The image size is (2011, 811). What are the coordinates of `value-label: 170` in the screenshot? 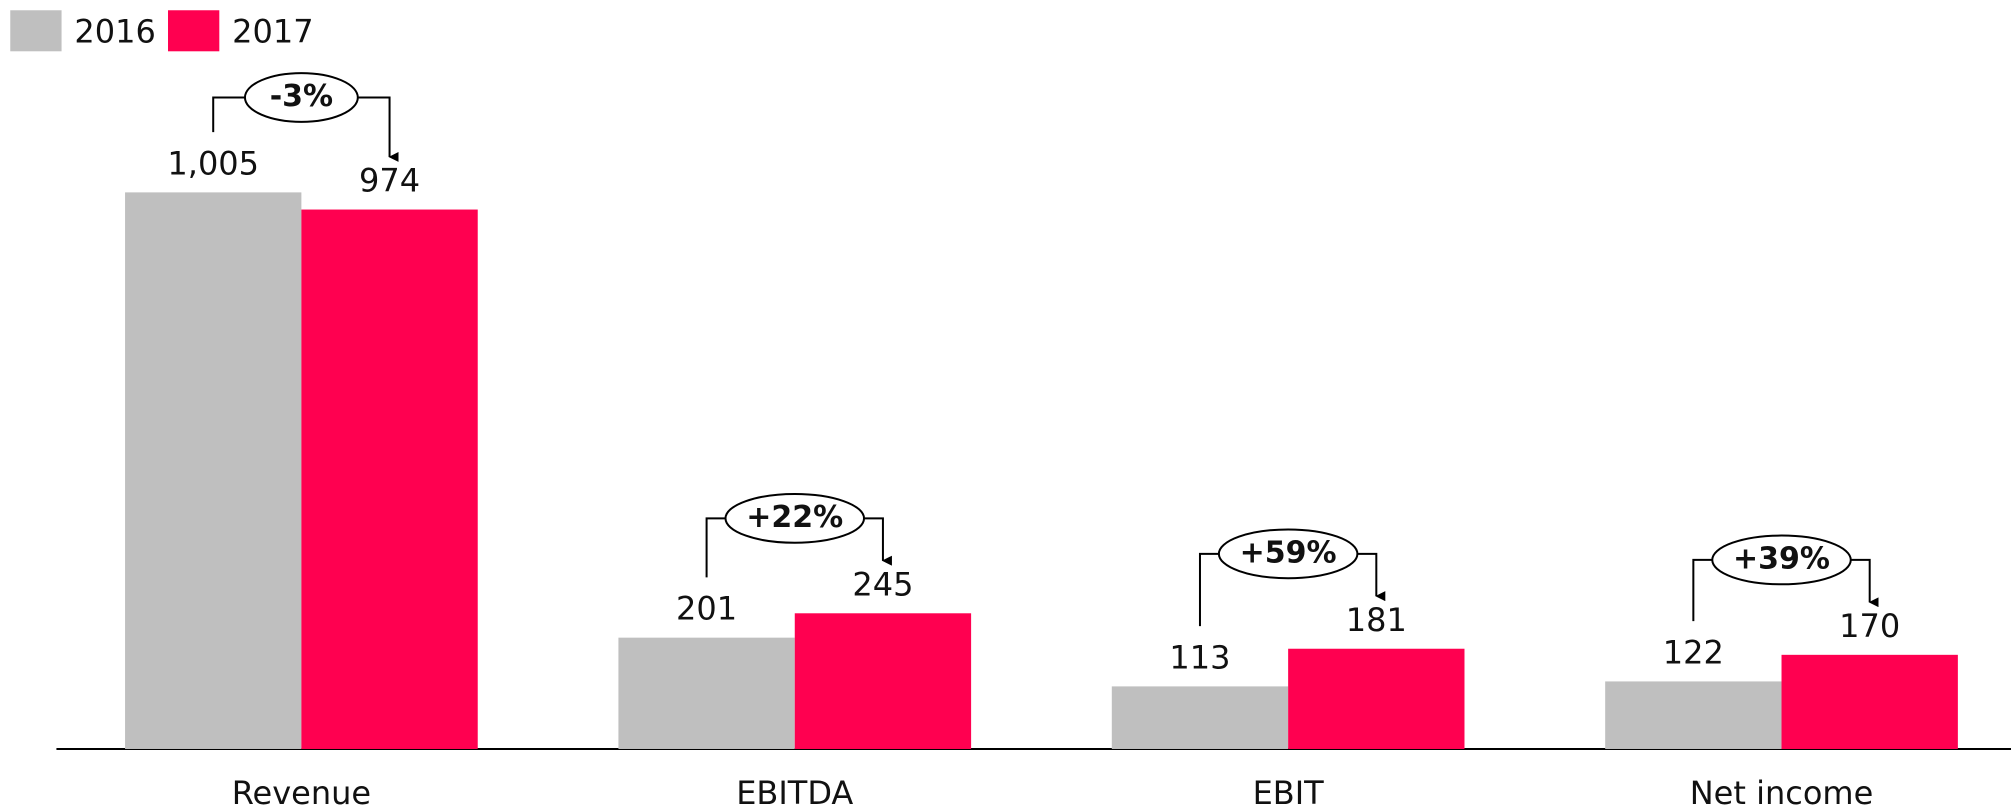 It's located at (1869, 626).